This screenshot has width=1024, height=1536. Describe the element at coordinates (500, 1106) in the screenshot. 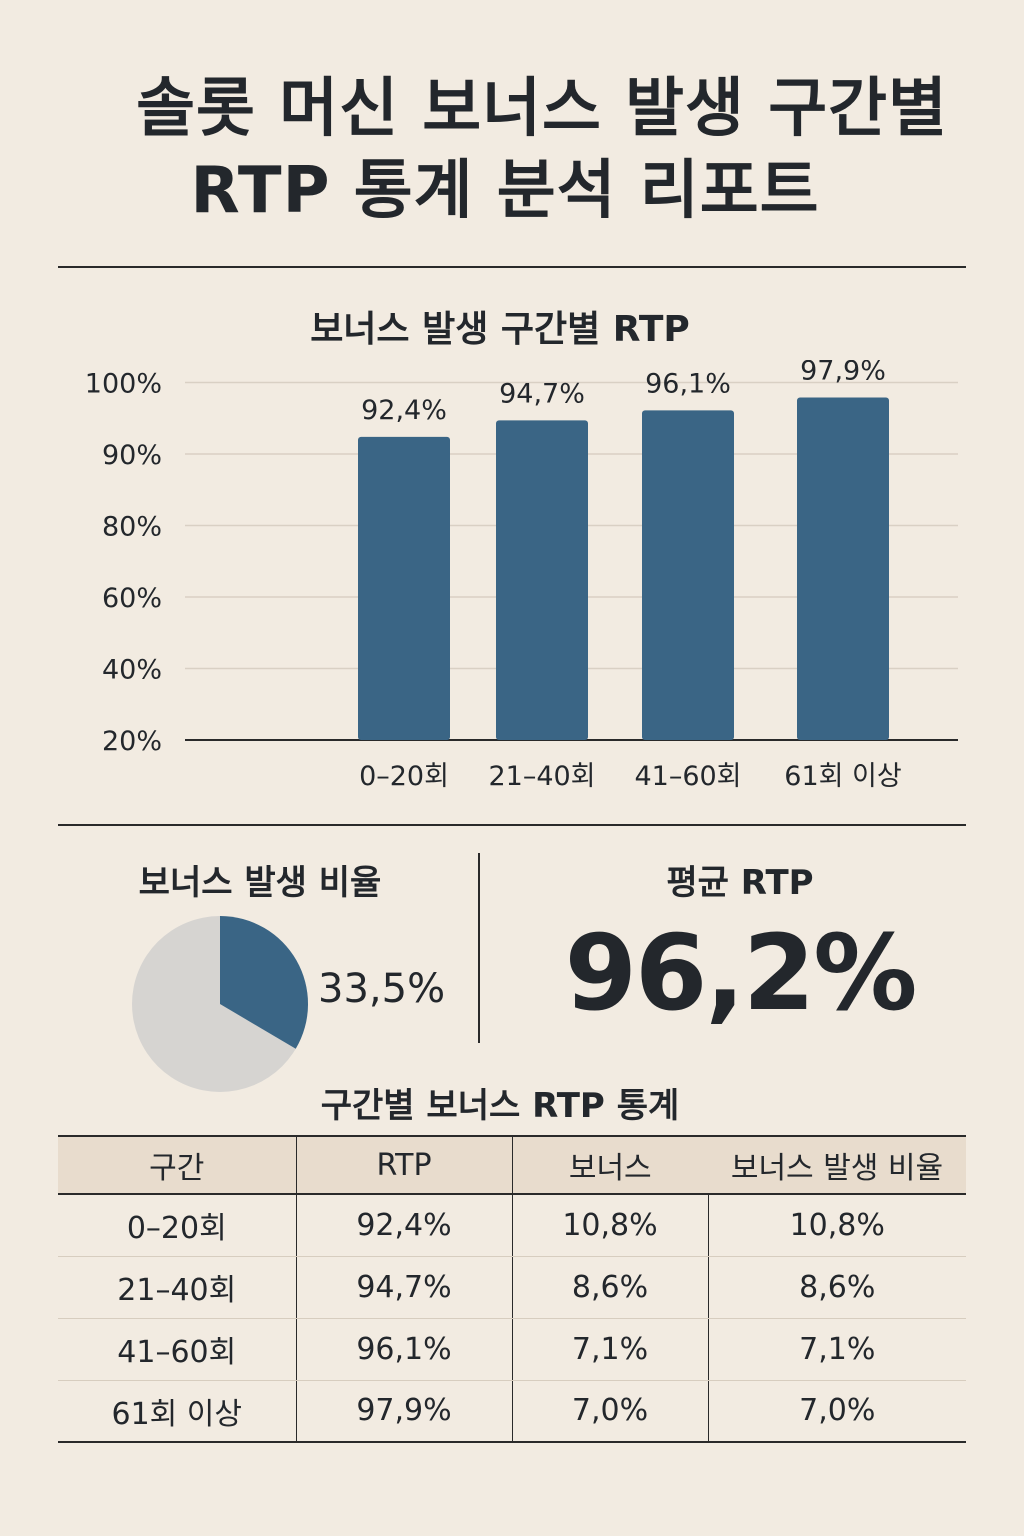

I see `table-title: 구간별 보너스 RTP 통계` at that location.